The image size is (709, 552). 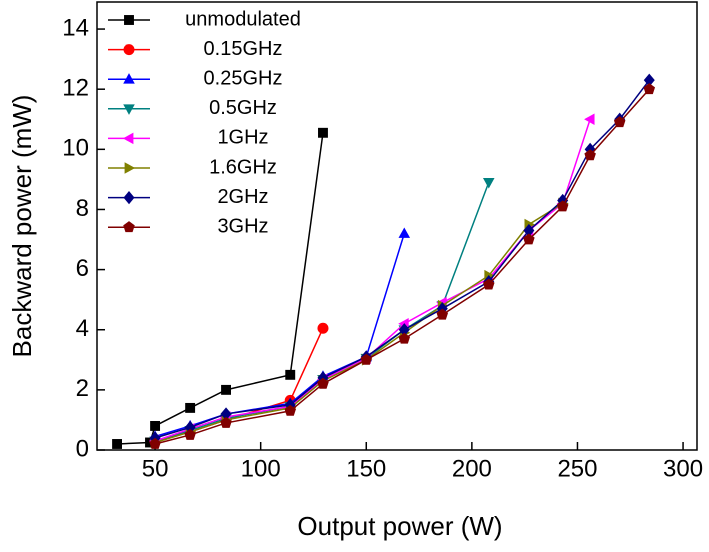 I want to click on legend-label: 0.15GHz, so click(x=243, y=49).